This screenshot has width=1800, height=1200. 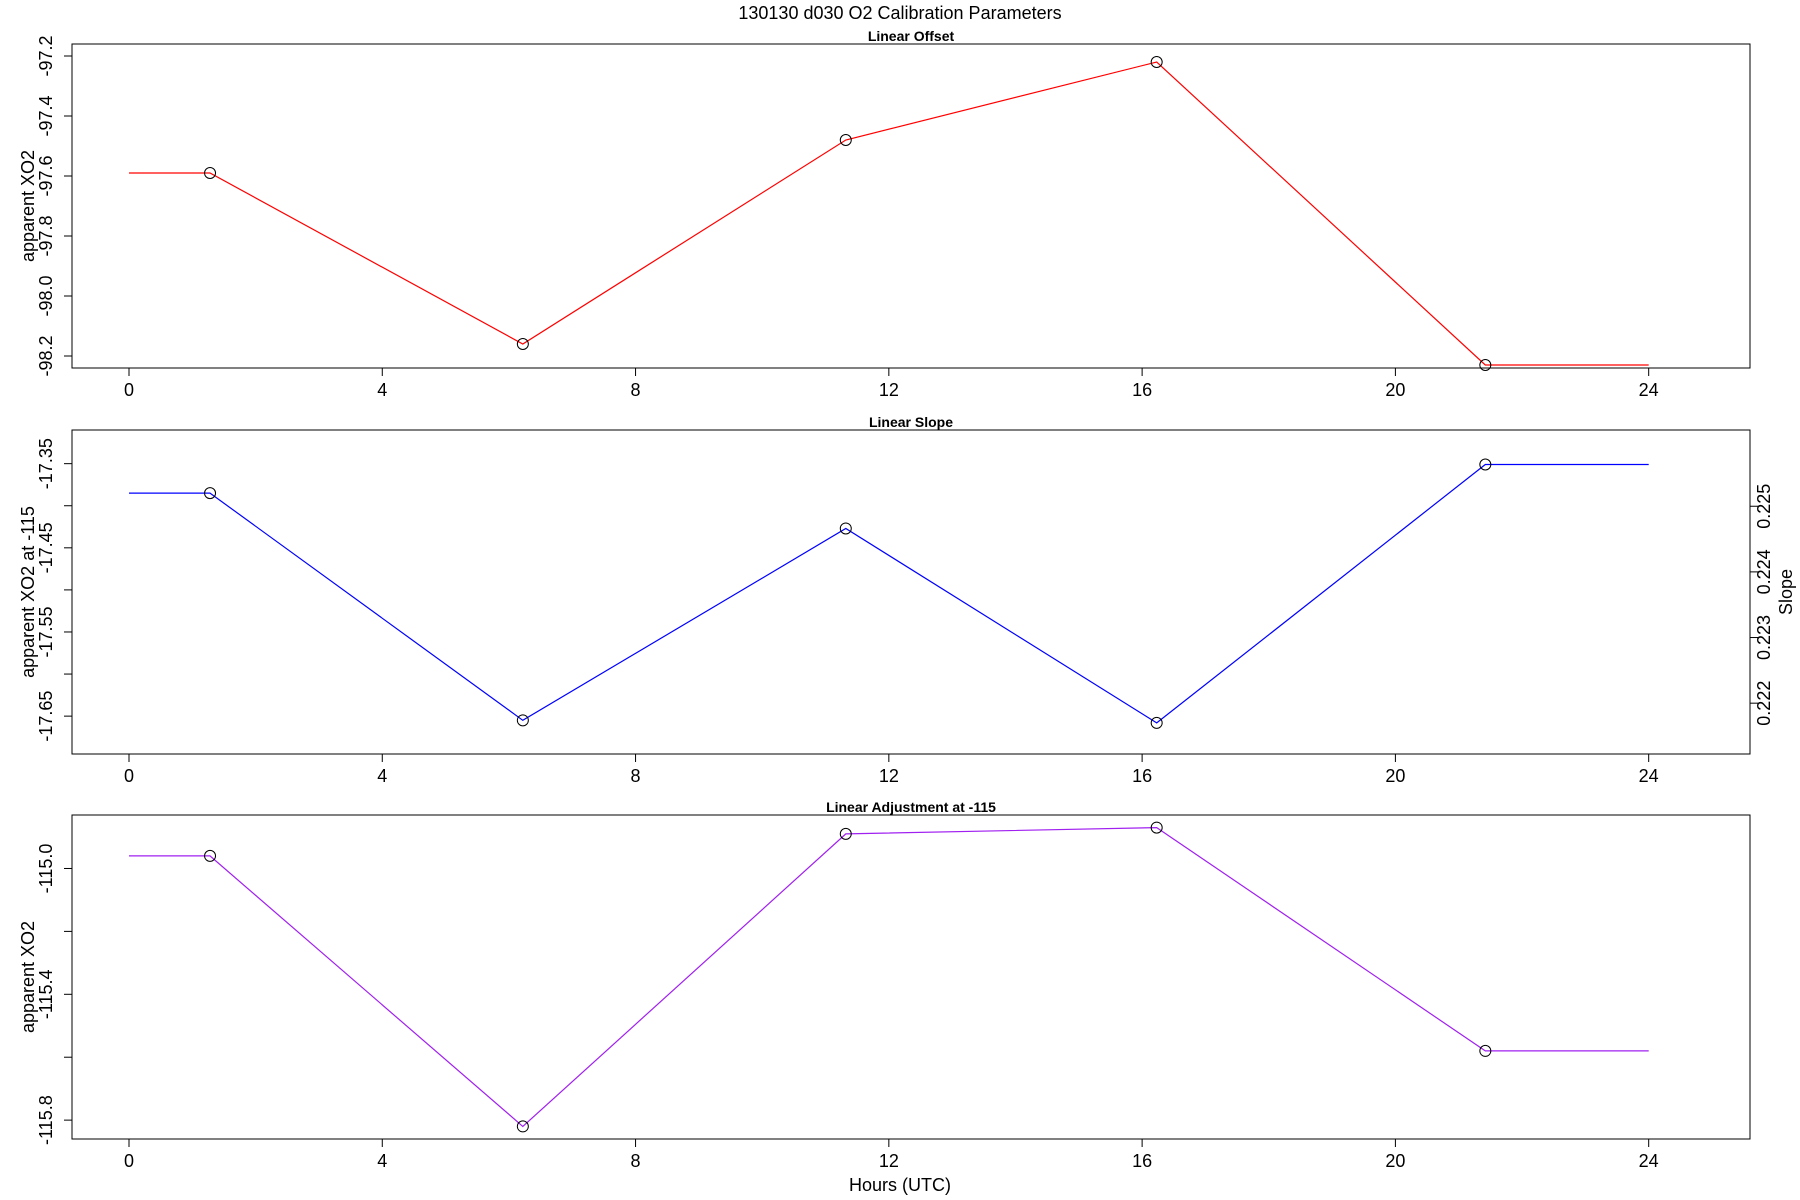 I want to click on y-right-tick-label: 0.225, so click(x=1764, y=506).